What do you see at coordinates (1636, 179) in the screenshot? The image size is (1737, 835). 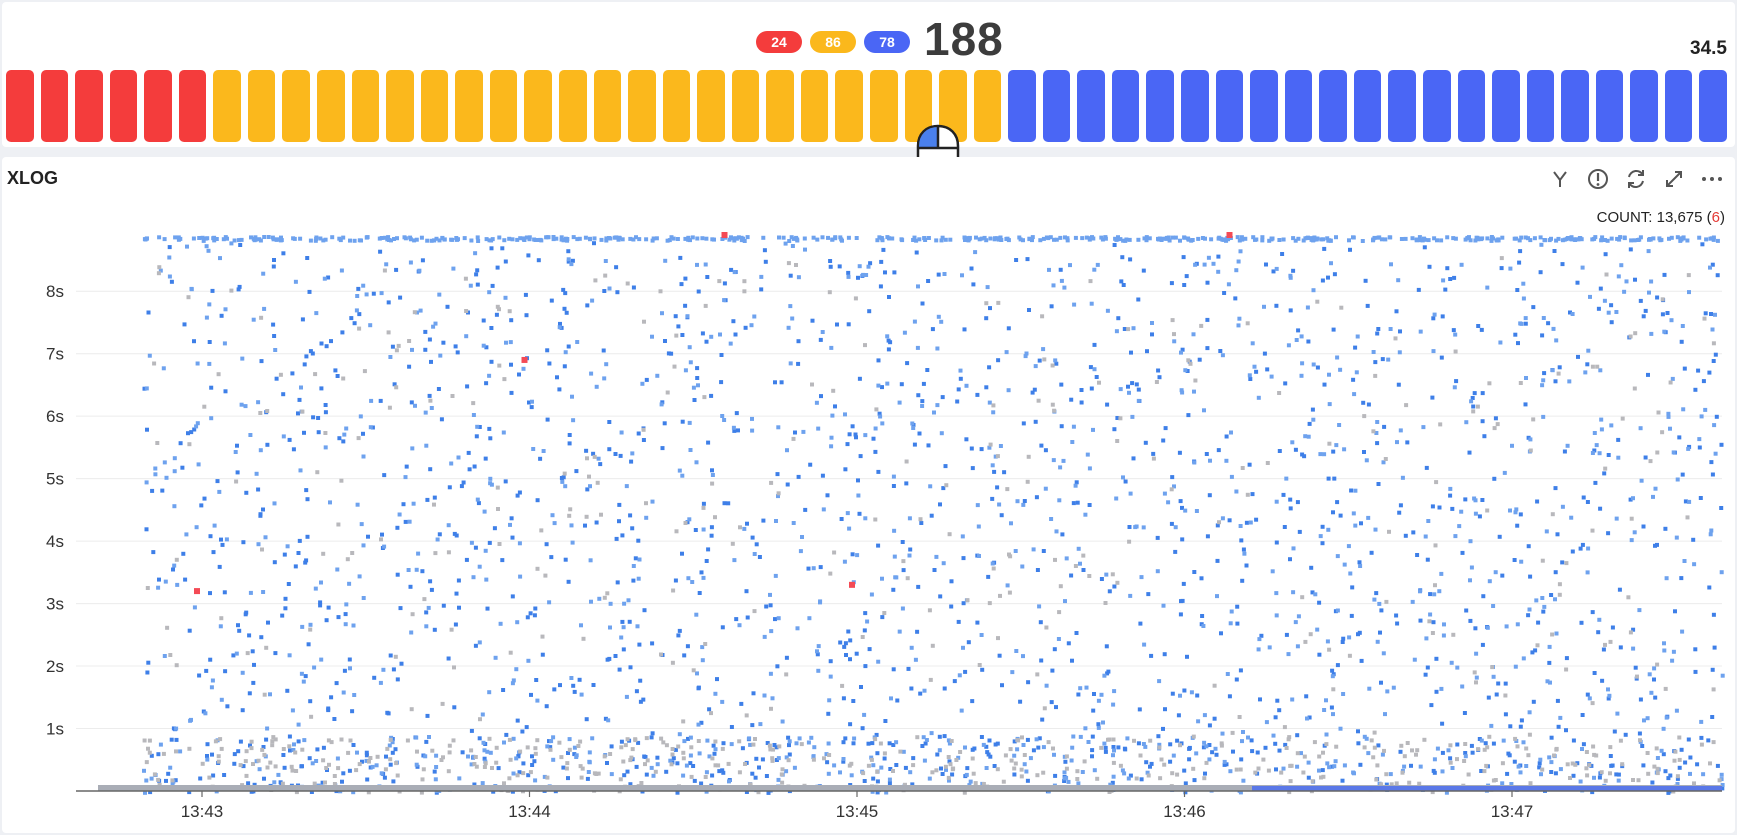 I see `refresh-icon` at bounding box center [1636, 179].